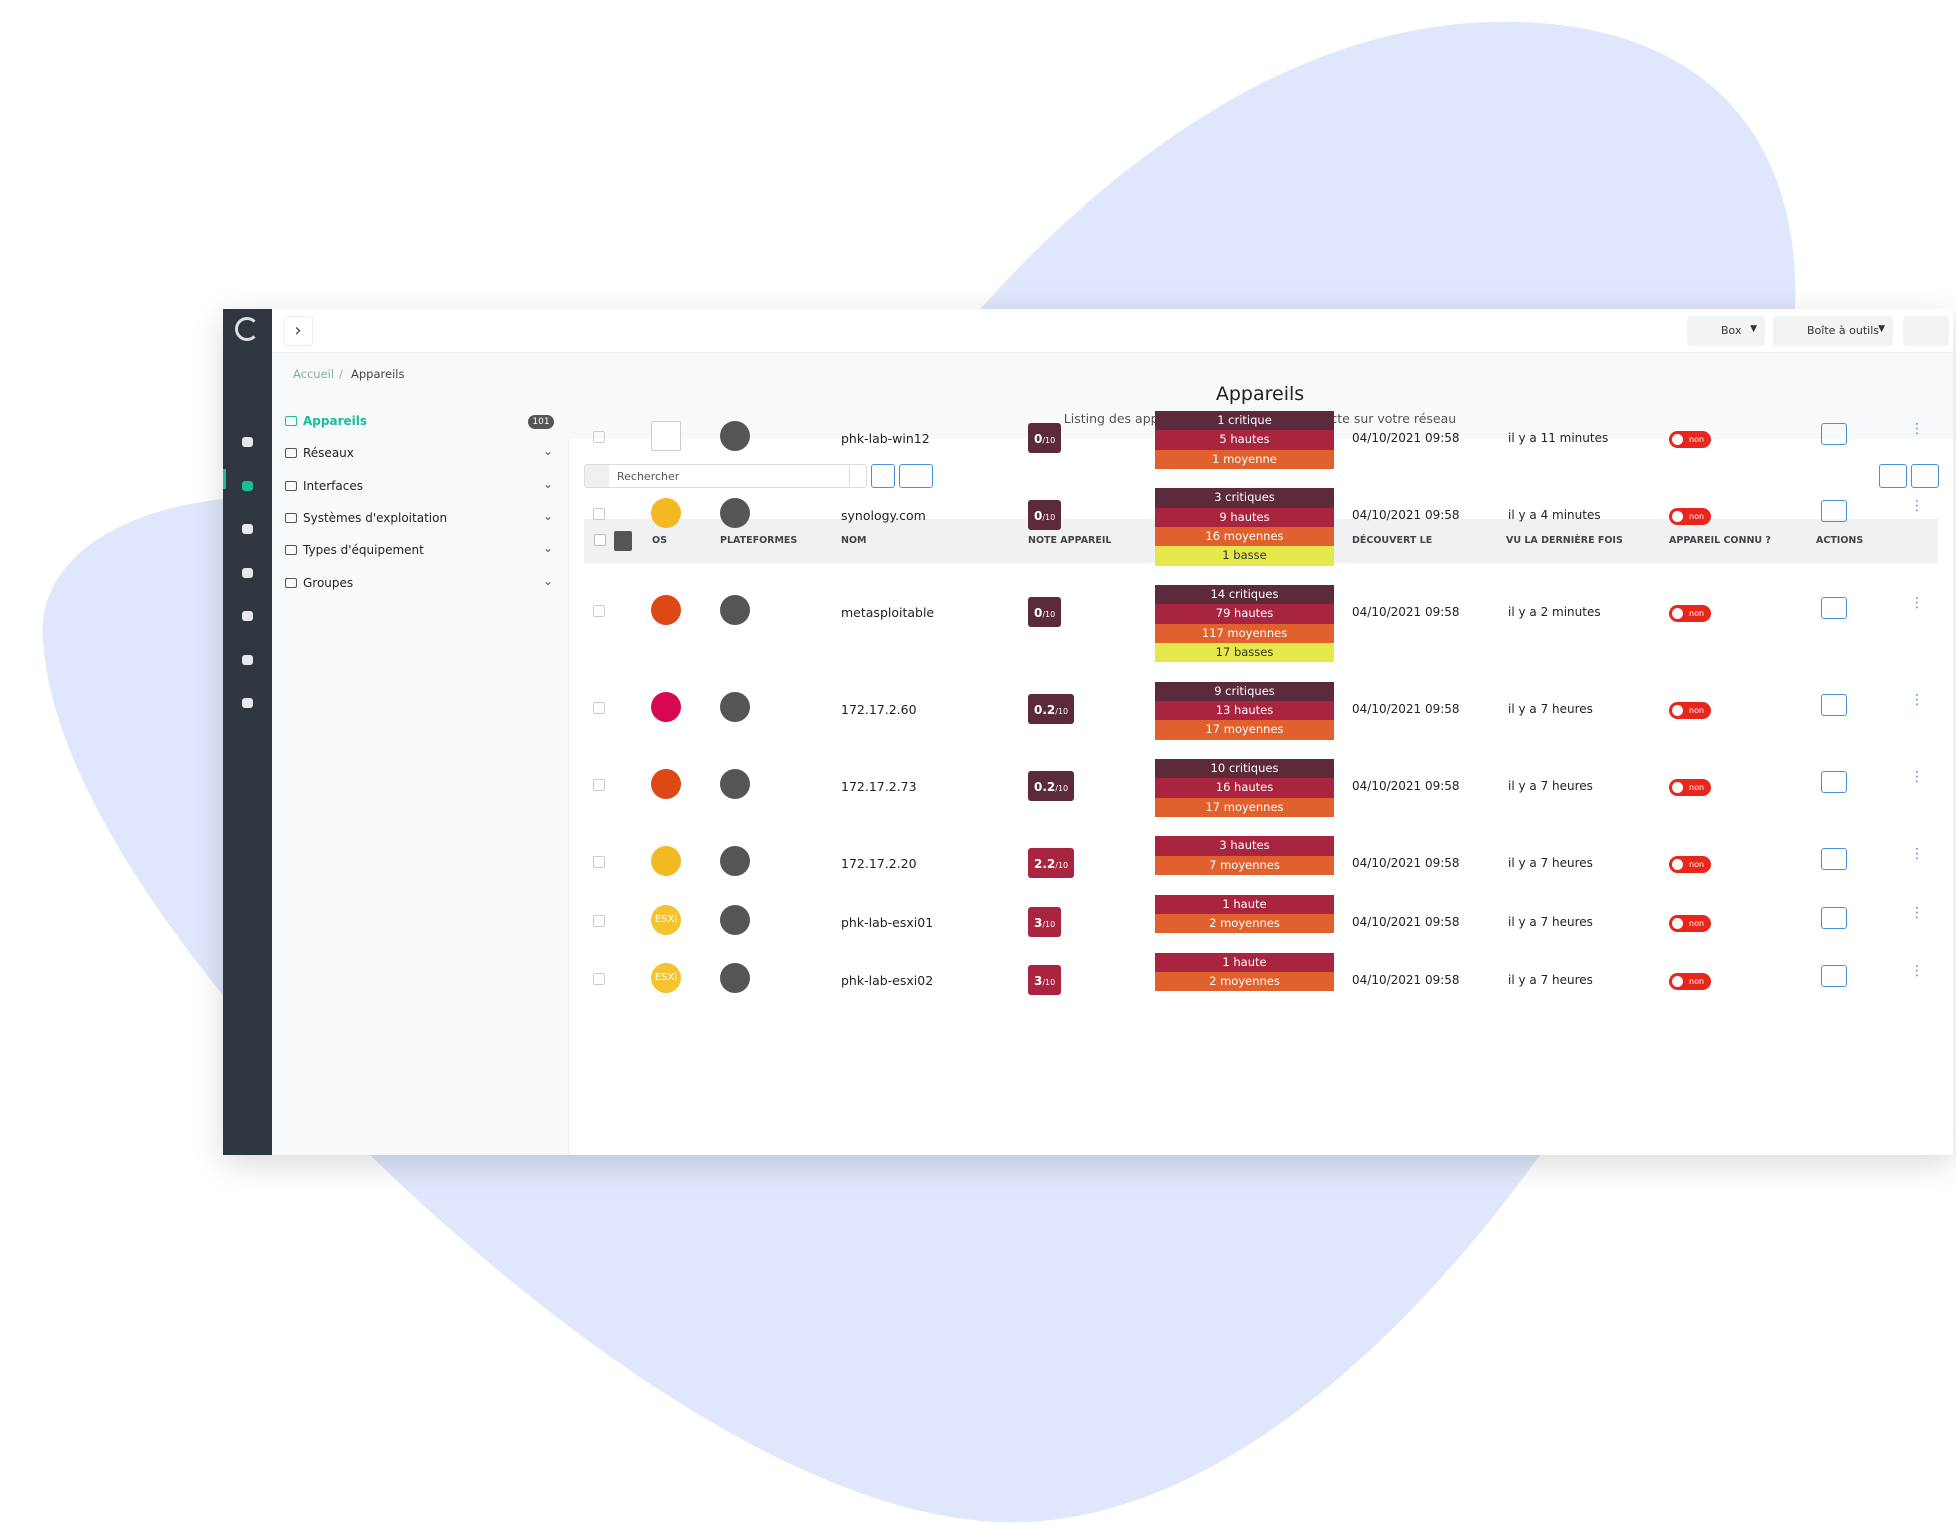 The height and width of the screenshot is (1526, 1956). What do you see at coordinates (858, 476) in the screenshot?
I see `search-dropdown` at bounding box center [858, 476].